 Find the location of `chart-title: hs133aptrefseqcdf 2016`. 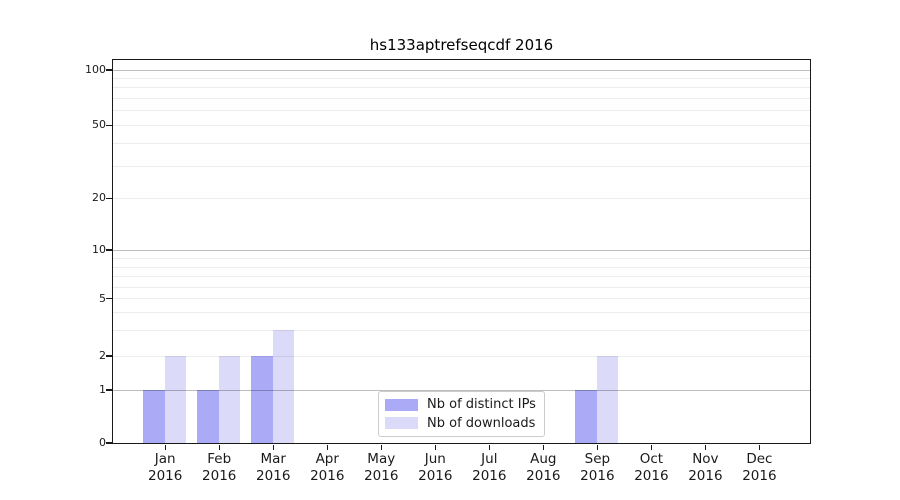

chart-title: hs133aptrefseqcdf 2016 is located at coordinates (461, 45).